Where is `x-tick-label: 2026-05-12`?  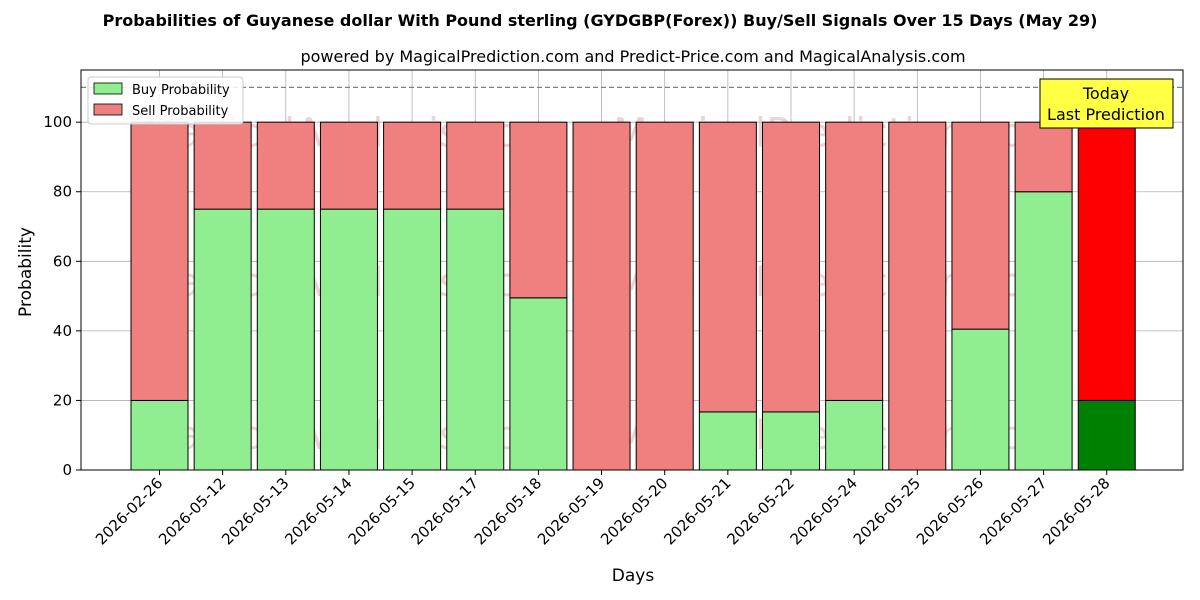 x-tick-label: 2026-05-12 is located at coordinates (192, 511).